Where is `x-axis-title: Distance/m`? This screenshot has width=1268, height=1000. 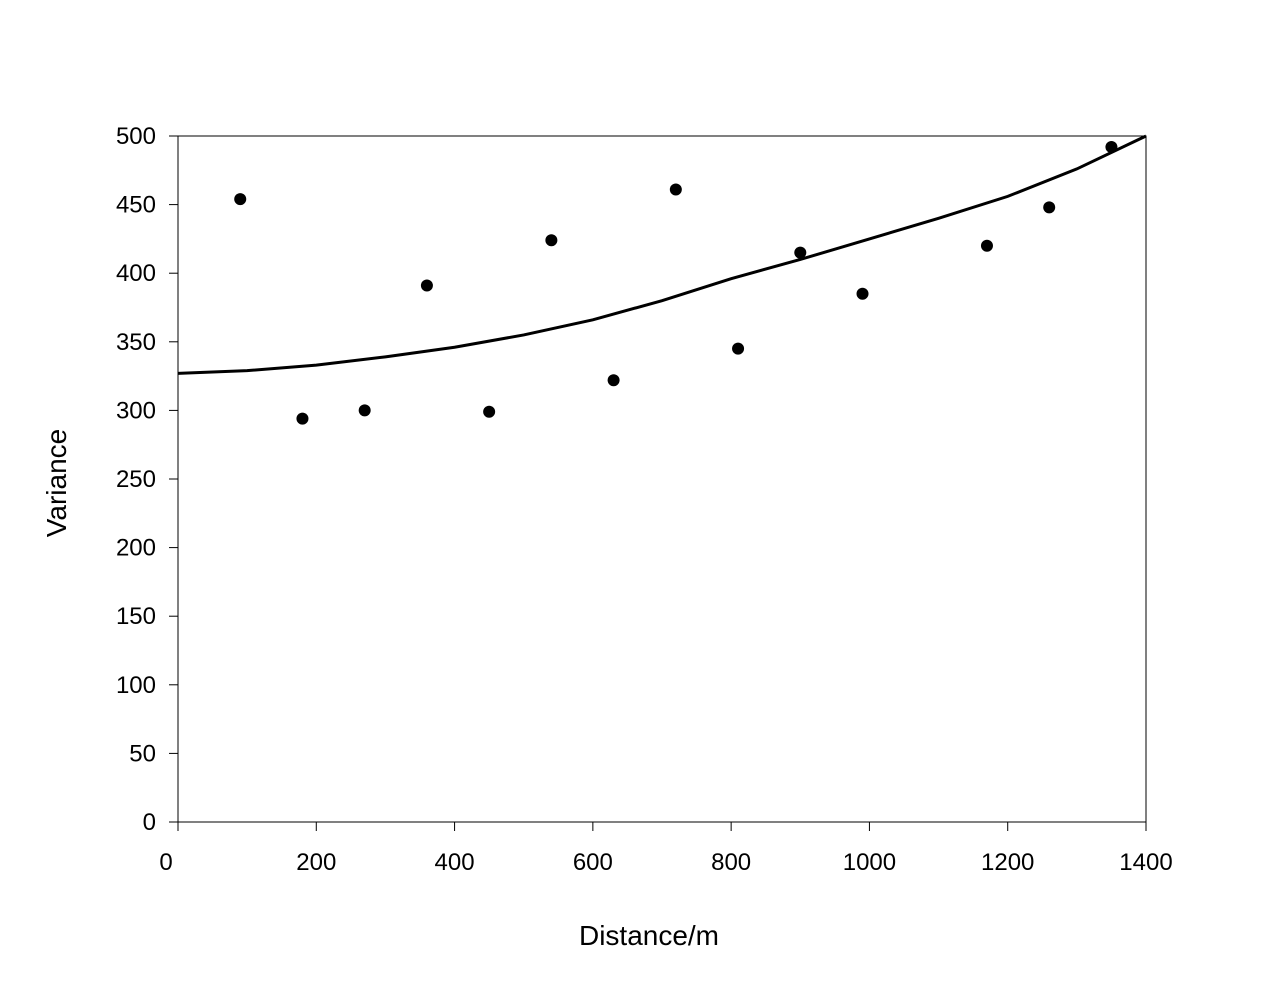
x-axis-title: Distance/m is located at coordinates (649, 935).